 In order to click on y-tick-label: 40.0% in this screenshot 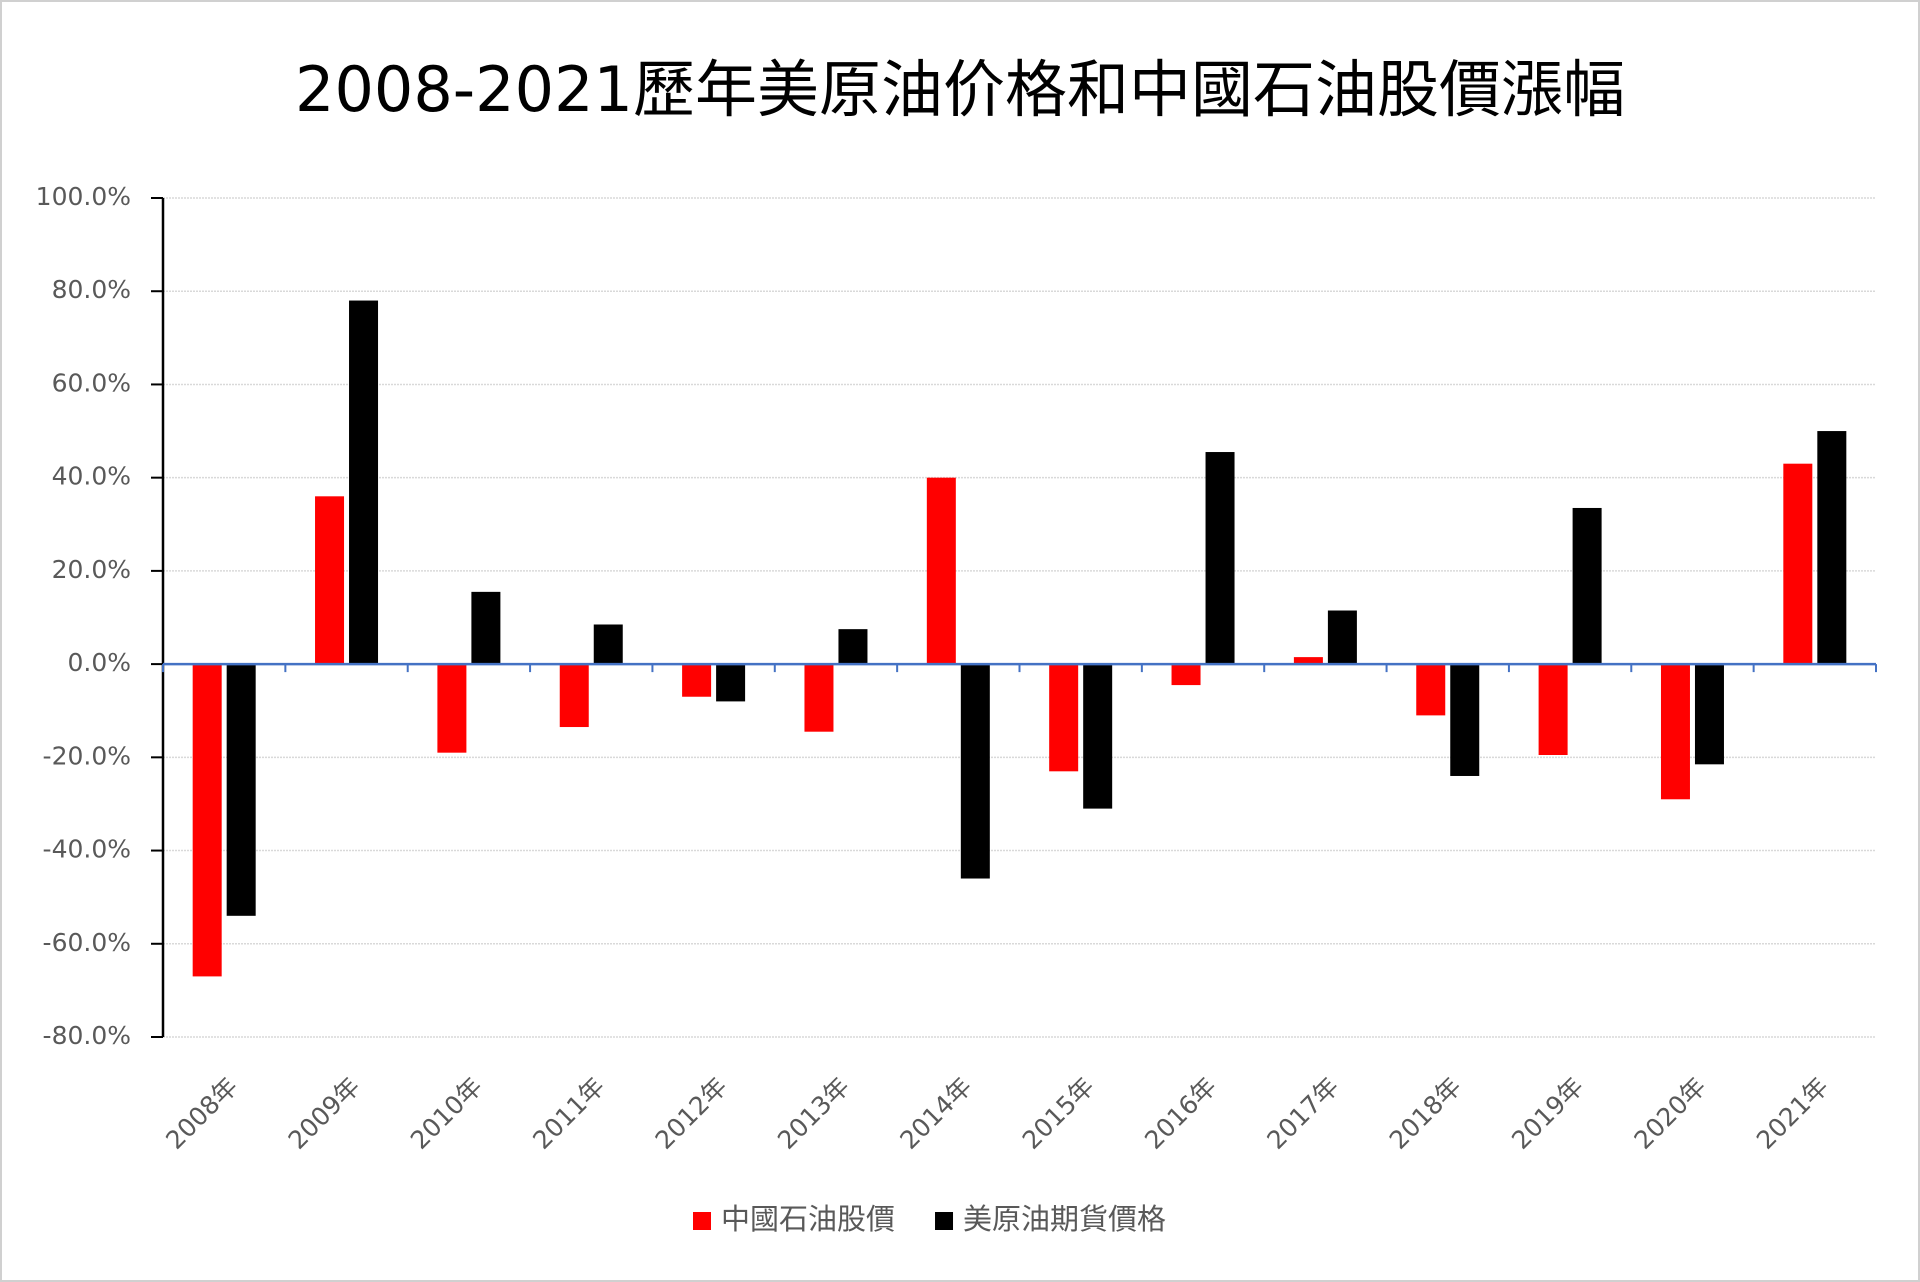, I will do `click(91, 476)`.